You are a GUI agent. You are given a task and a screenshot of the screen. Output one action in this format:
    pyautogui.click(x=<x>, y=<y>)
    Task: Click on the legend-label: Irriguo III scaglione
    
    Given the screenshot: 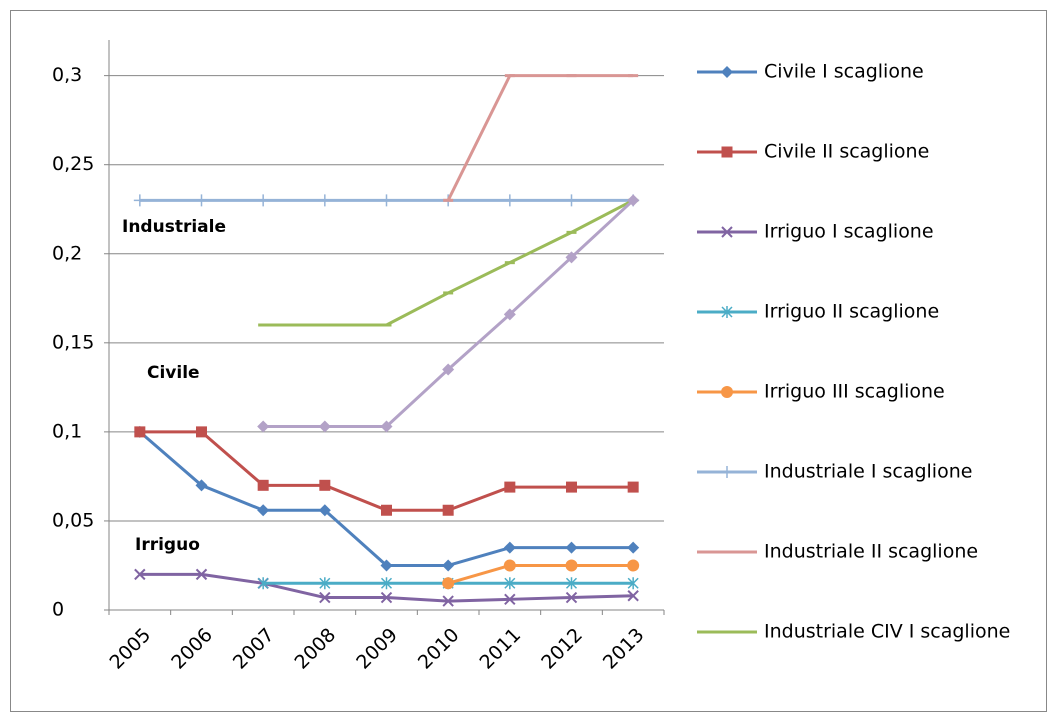 What is the action you would take?
    pyautogui.click(x=854, y=392)
    